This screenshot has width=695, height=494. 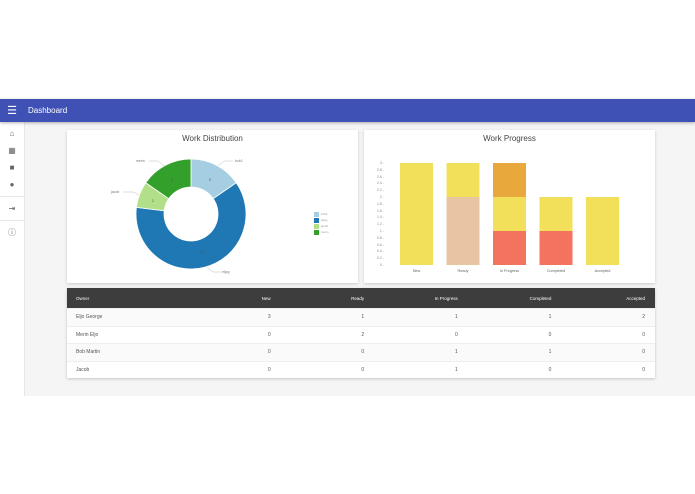 I want to click on header-ready: Ready, so click(x=358, y=298).